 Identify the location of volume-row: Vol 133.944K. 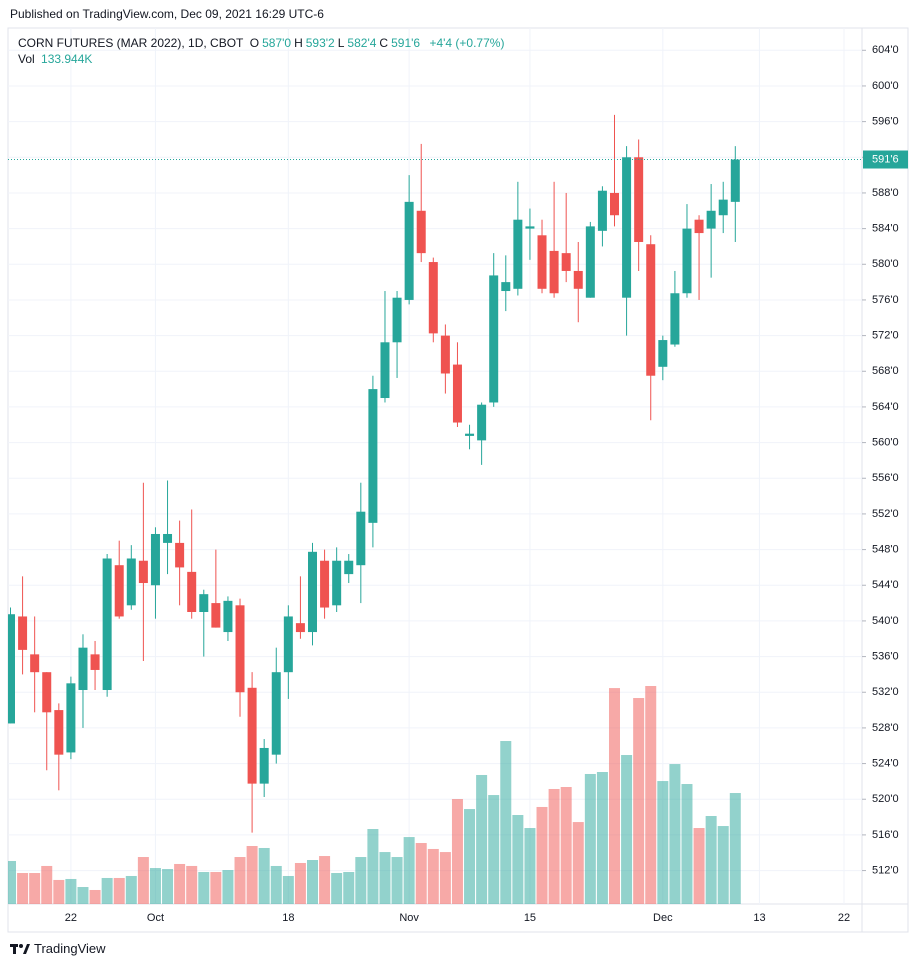
(262, 59).